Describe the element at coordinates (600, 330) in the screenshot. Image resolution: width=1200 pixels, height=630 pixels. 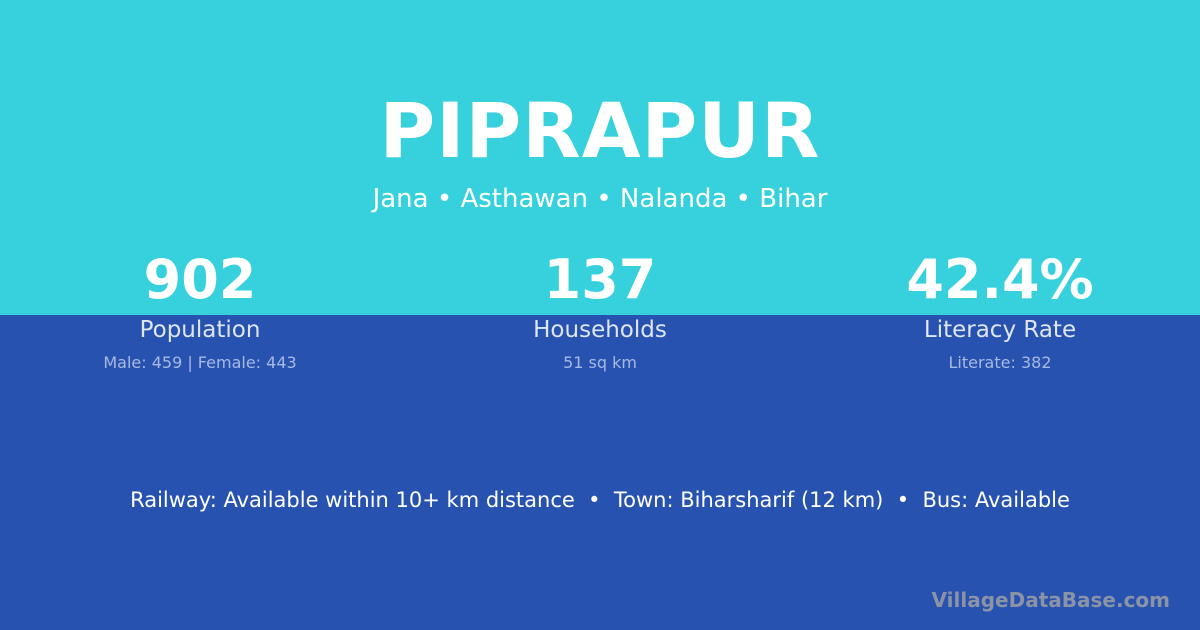
I see `stat-label: Households` at that location.